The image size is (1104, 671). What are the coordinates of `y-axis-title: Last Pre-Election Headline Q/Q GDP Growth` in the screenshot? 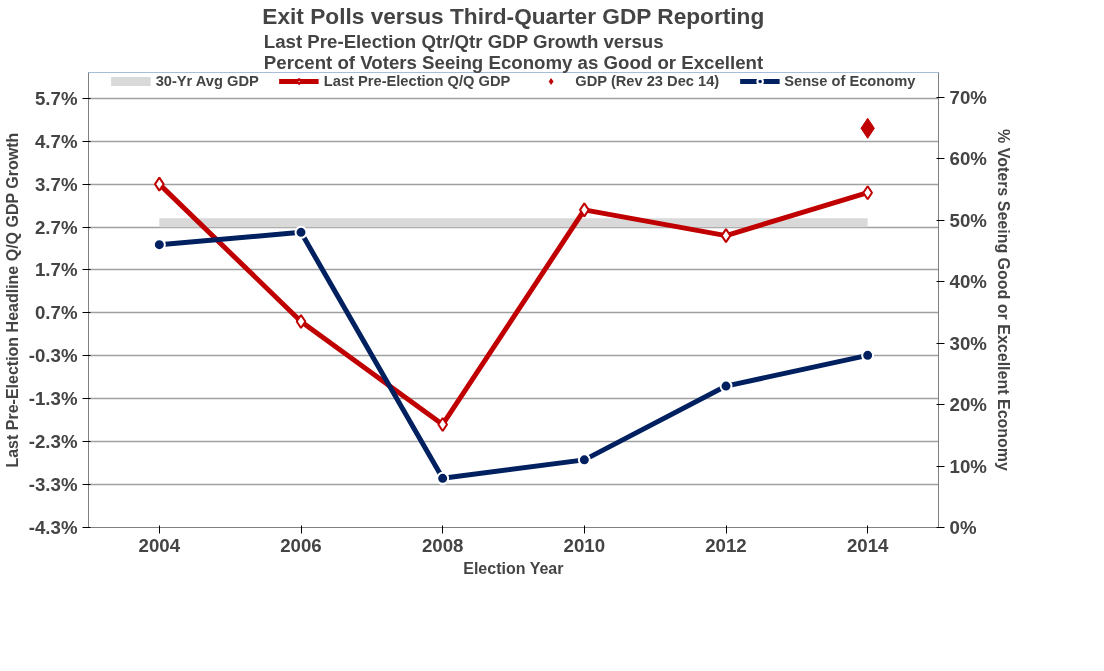 It's located at (12, 300).